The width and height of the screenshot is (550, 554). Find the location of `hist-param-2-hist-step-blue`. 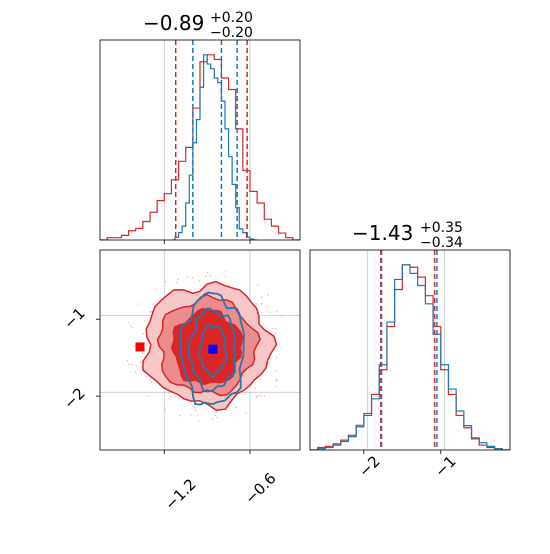

hist-param-2-hist-step-blue is located at coordinates (410, 357).